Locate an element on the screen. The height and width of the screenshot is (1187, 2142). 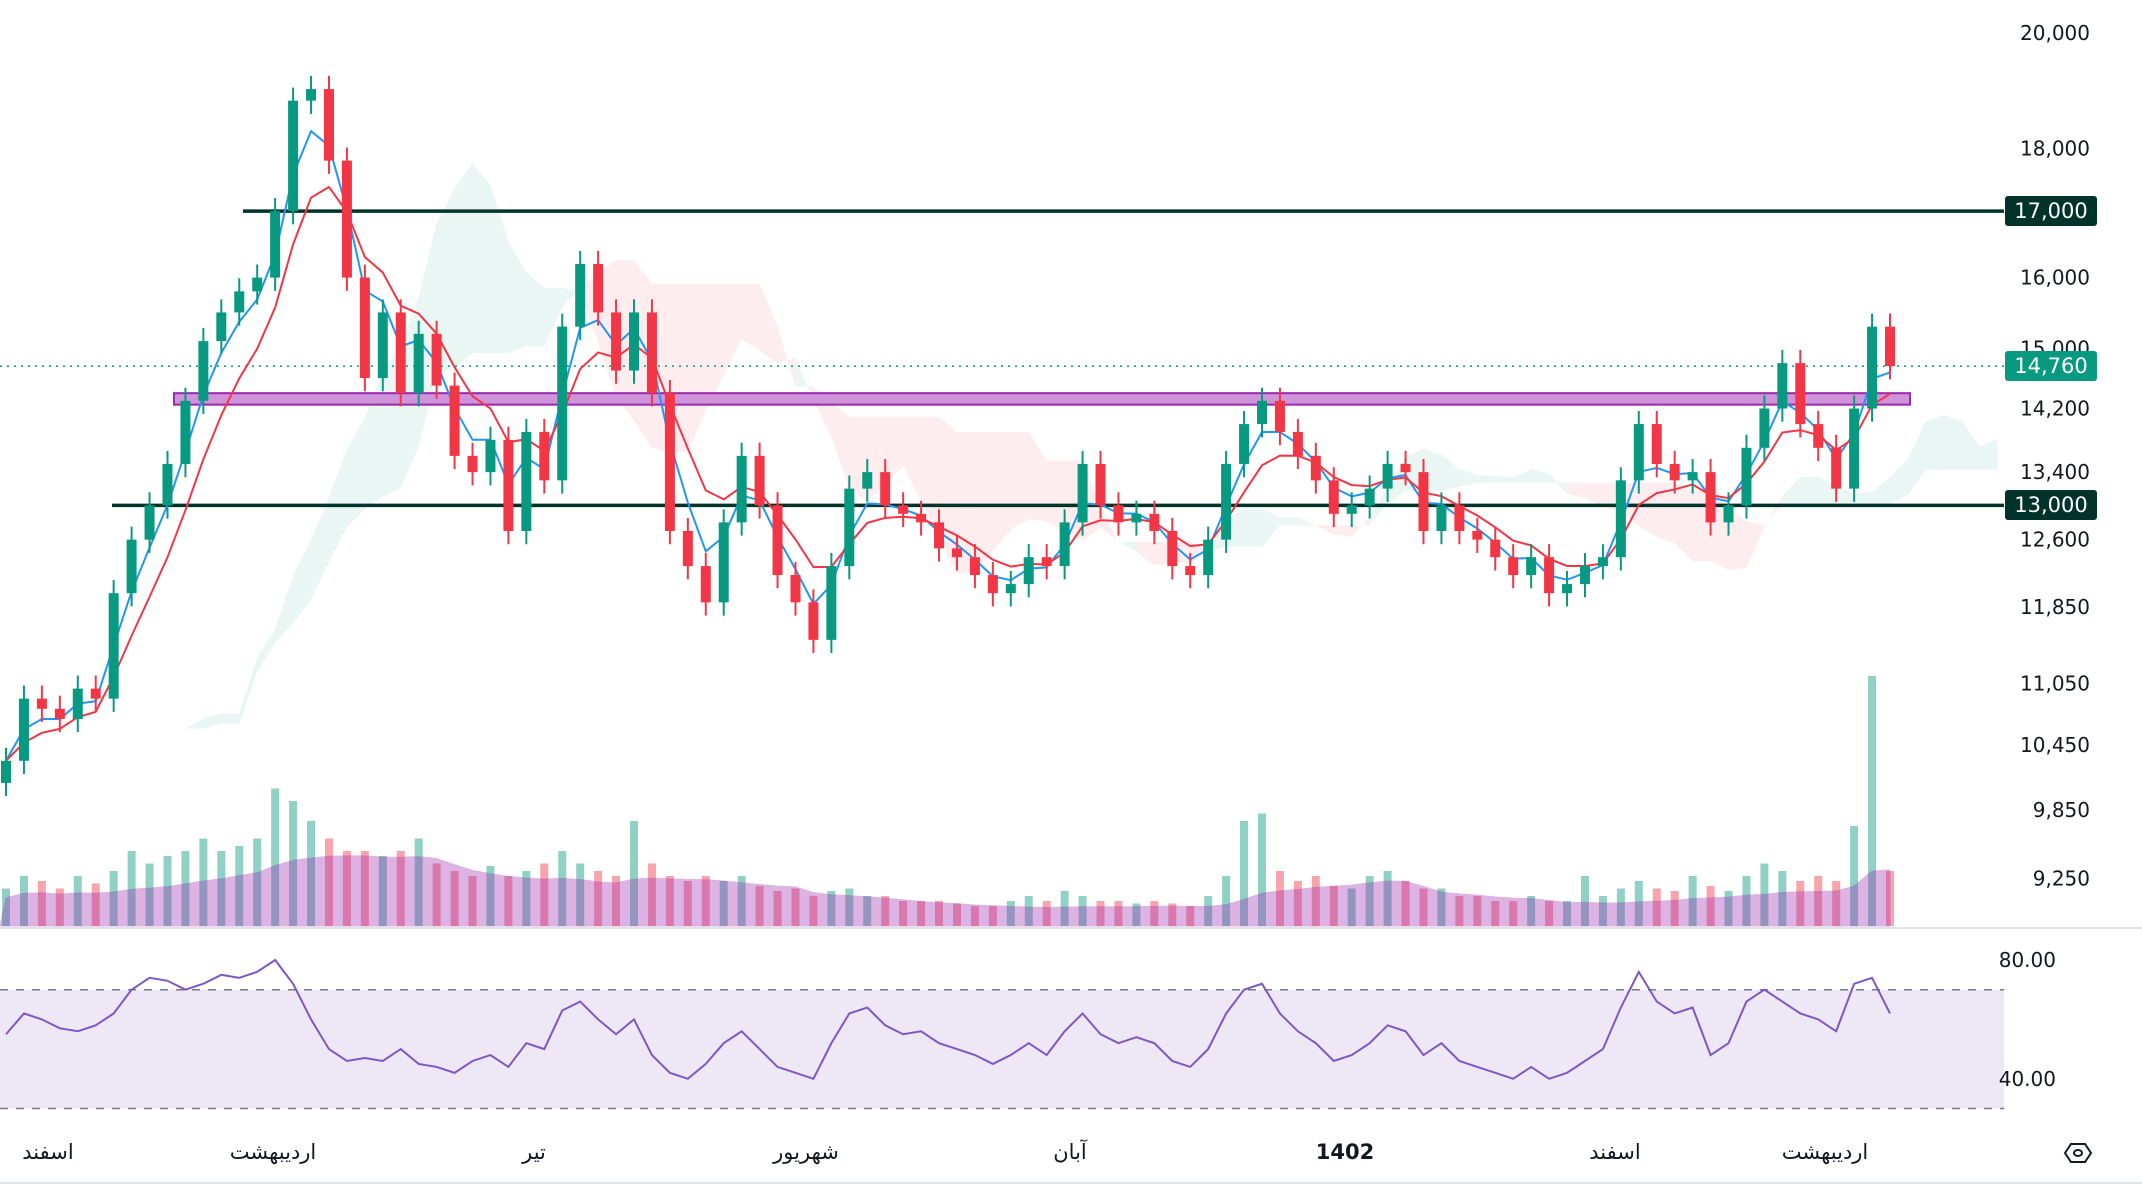
support-resistance-zone is located at coordinates (1042, 399).